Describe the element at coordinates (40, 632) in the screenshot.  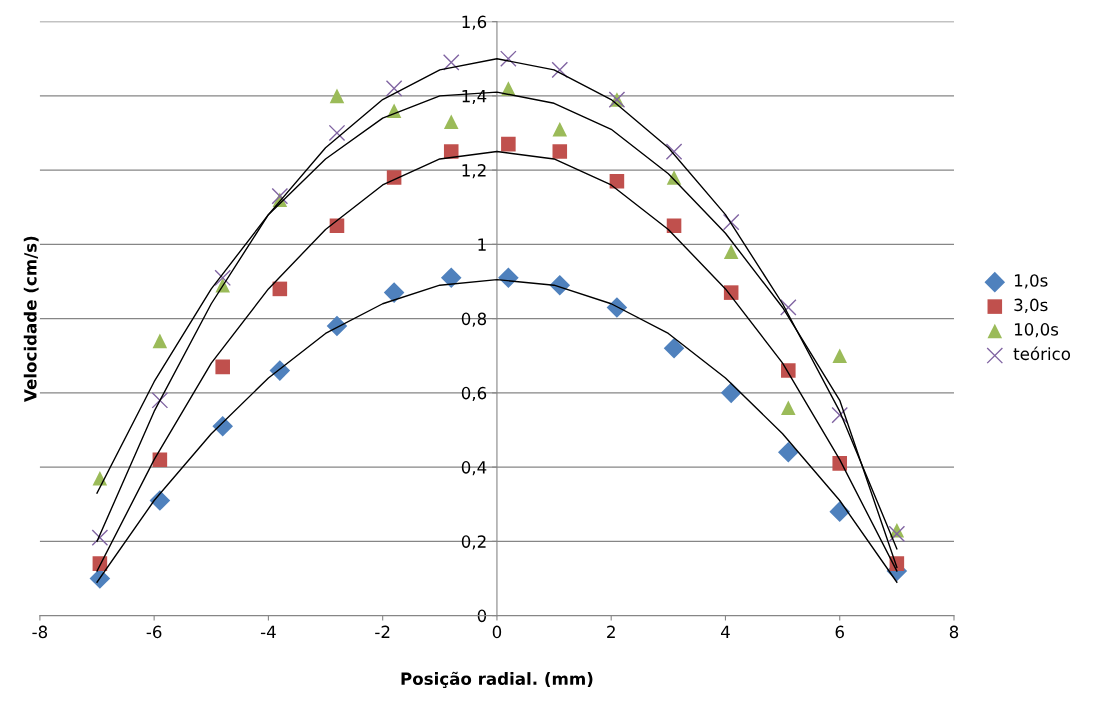
I see `x-tick-label: -8` at that location.